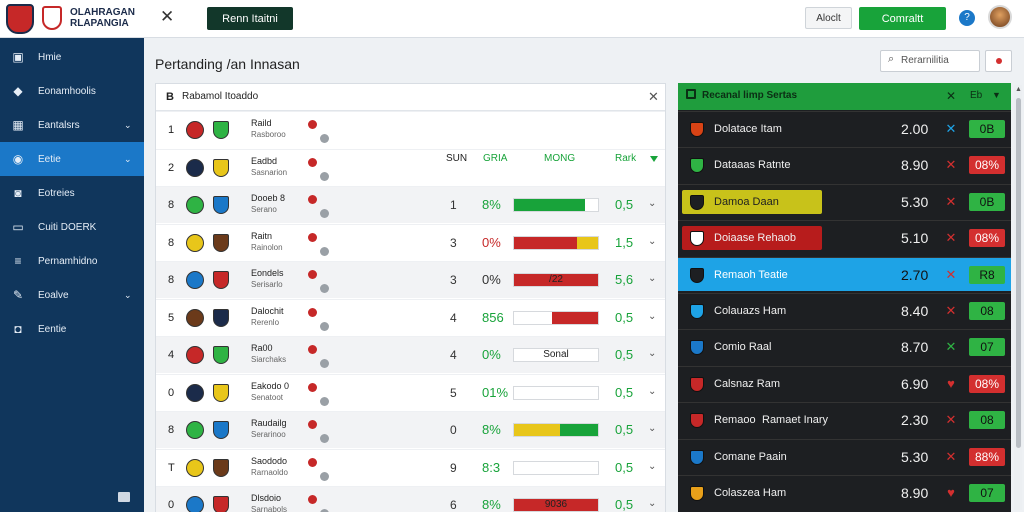  Describe the element at coordinates (748, 129) in the screenshot. I see `odds-team-name: Dolatace Itam` at that location.